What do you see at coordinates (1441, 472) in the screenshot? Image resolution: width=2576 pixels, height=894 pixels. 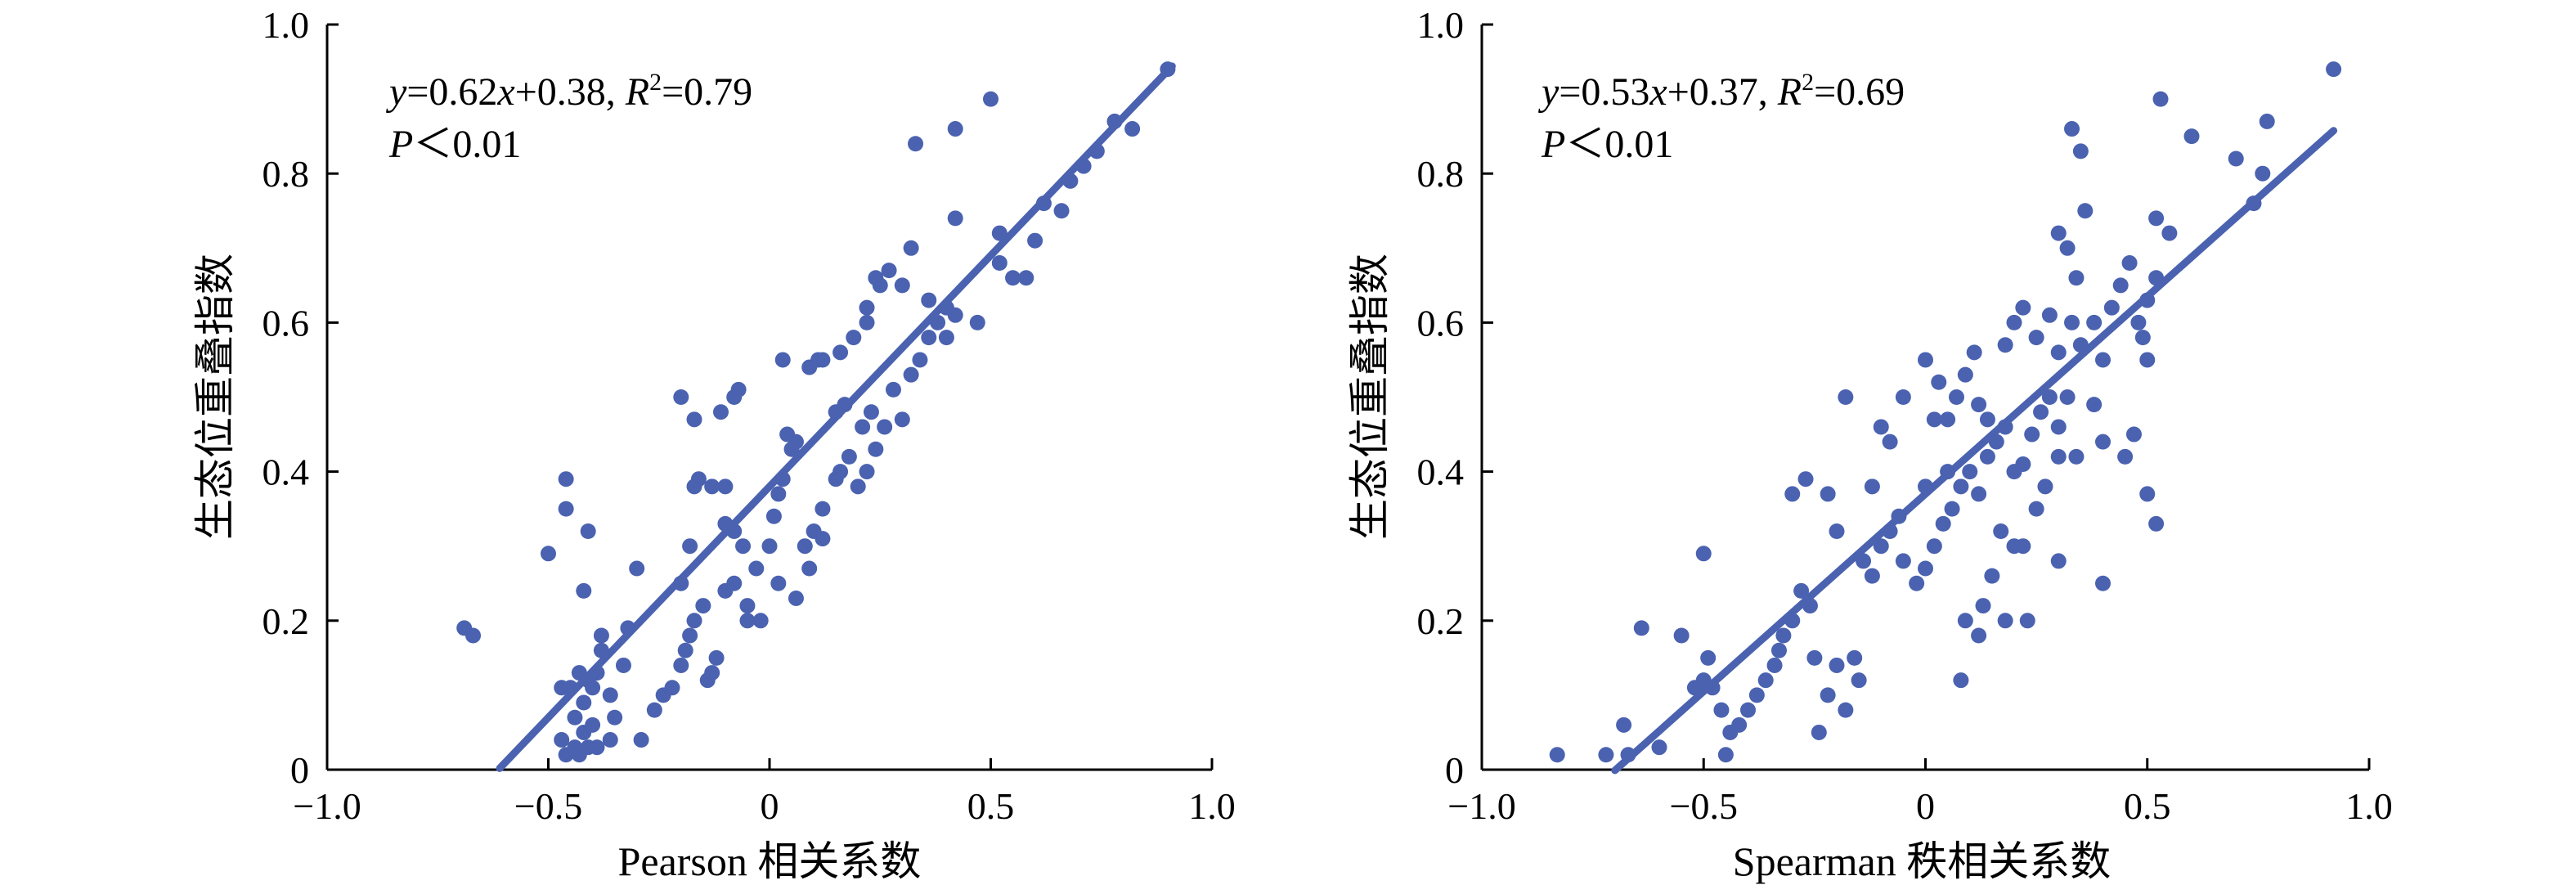 I see `y-tick-label: 0.4` at bounding box center [1441, 472].